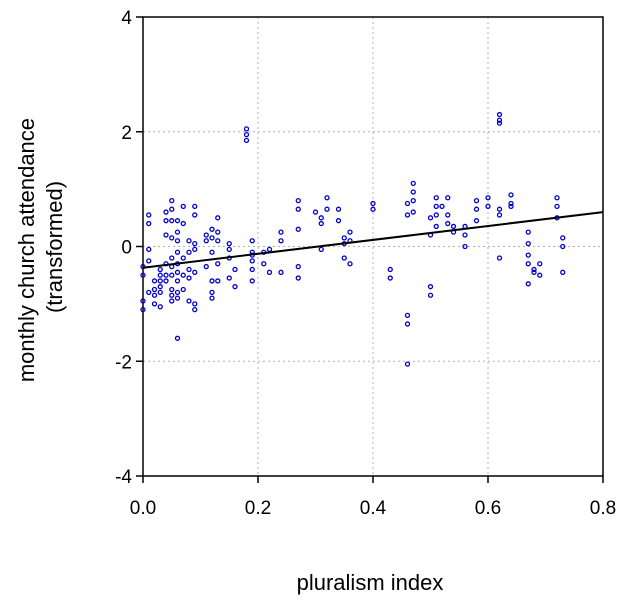 This screenshot has width=624, height=603. I want to click on y-axis-title: monthly church attendance (transformed), so click(40, 247).